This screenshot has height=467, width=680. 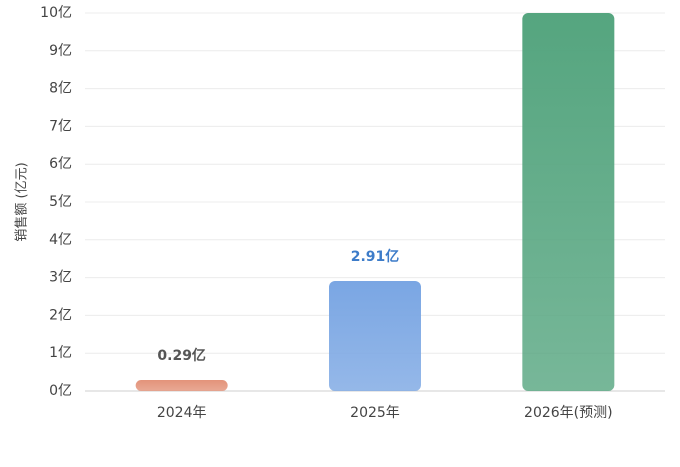 I want to click on y-tick-label: 4亿, so click(x=60, y=240).